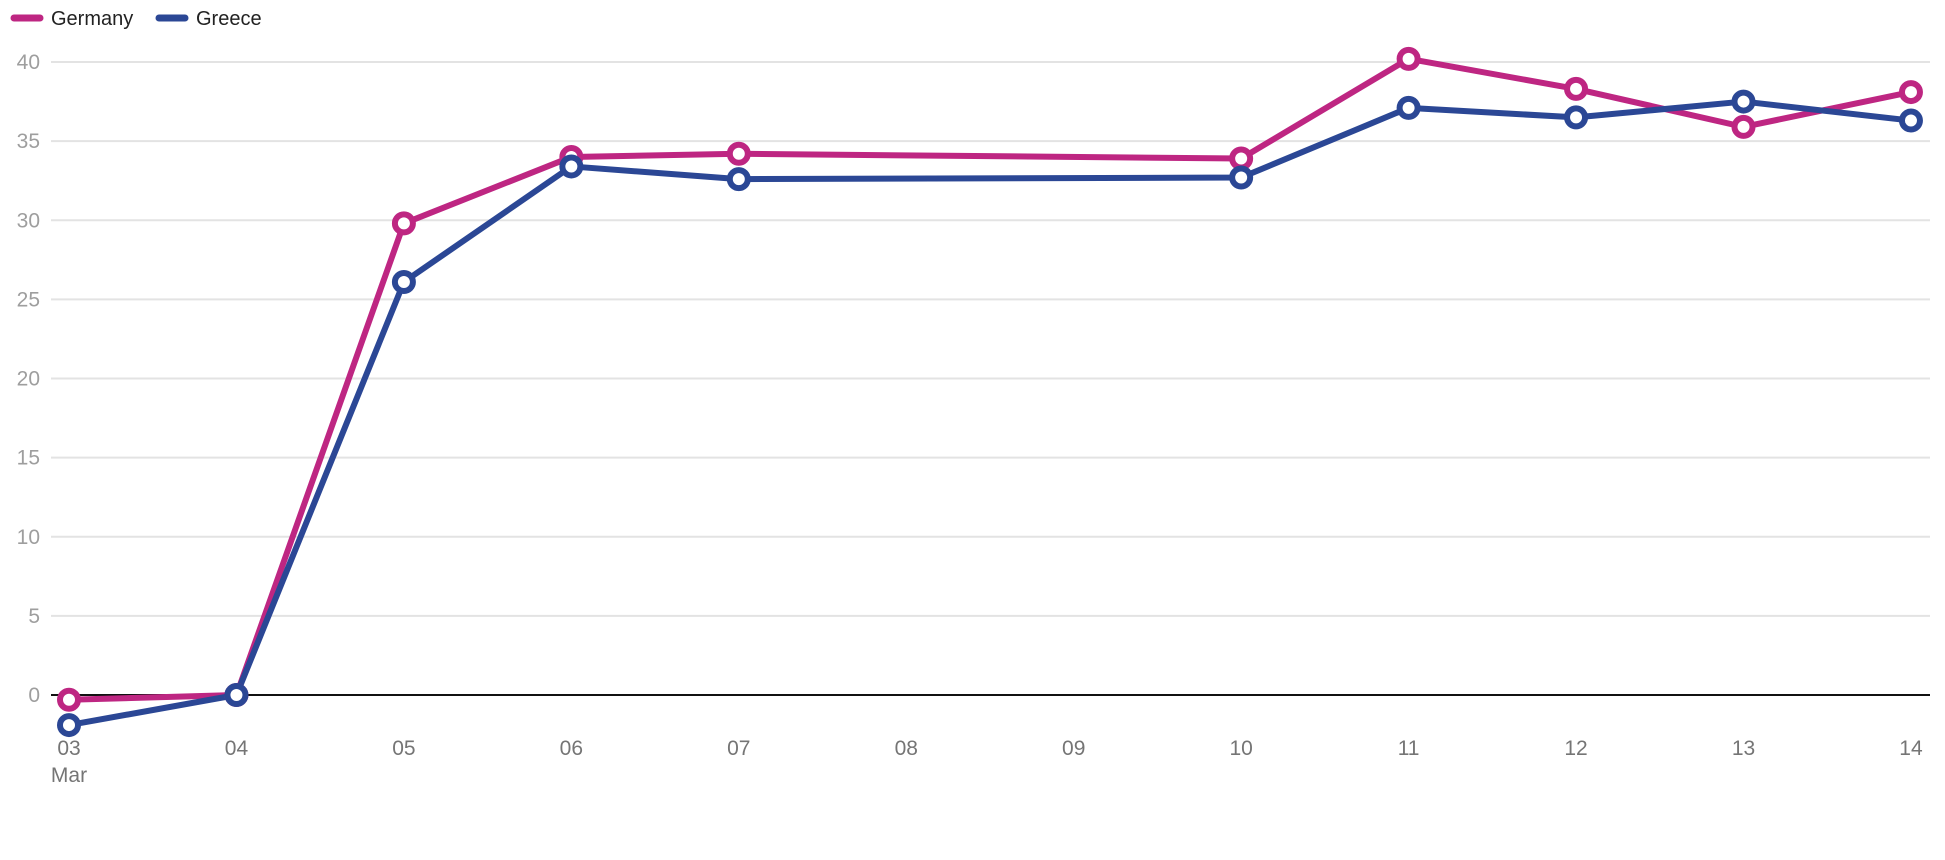 Image resolution: width=1945 pixels, height=860 pixels. I want to click on x-tick-label: 06, so click(571, 748).